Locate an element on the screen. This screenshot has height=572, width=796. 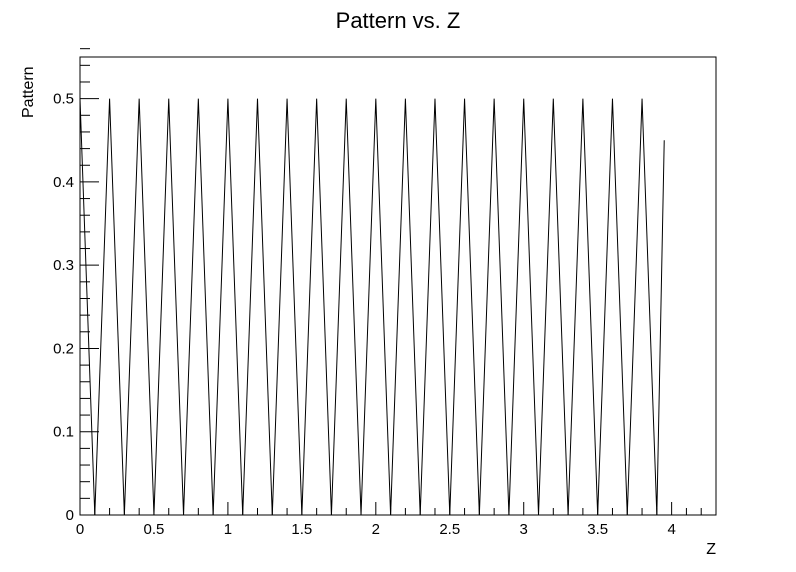
x-tick-label: 0.5 is located at coordinates (154, 529).